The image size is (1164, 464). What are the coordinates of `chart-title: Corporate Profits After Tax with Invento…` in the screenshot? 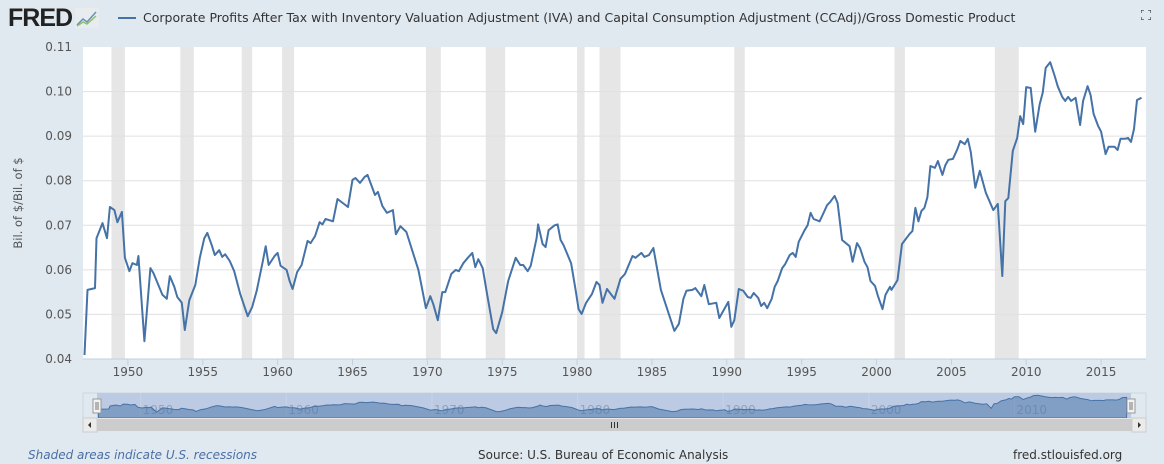 It's located at (579, 17).